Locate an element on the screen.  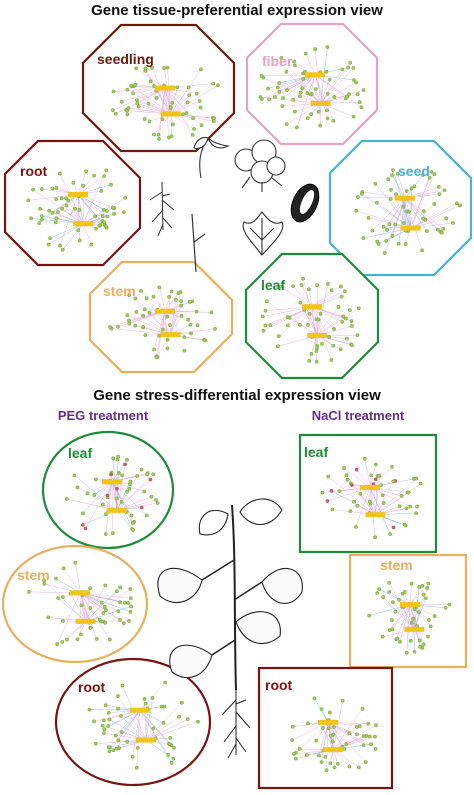
nacl-stem-panel-frame is located at coordinates (408, 611).